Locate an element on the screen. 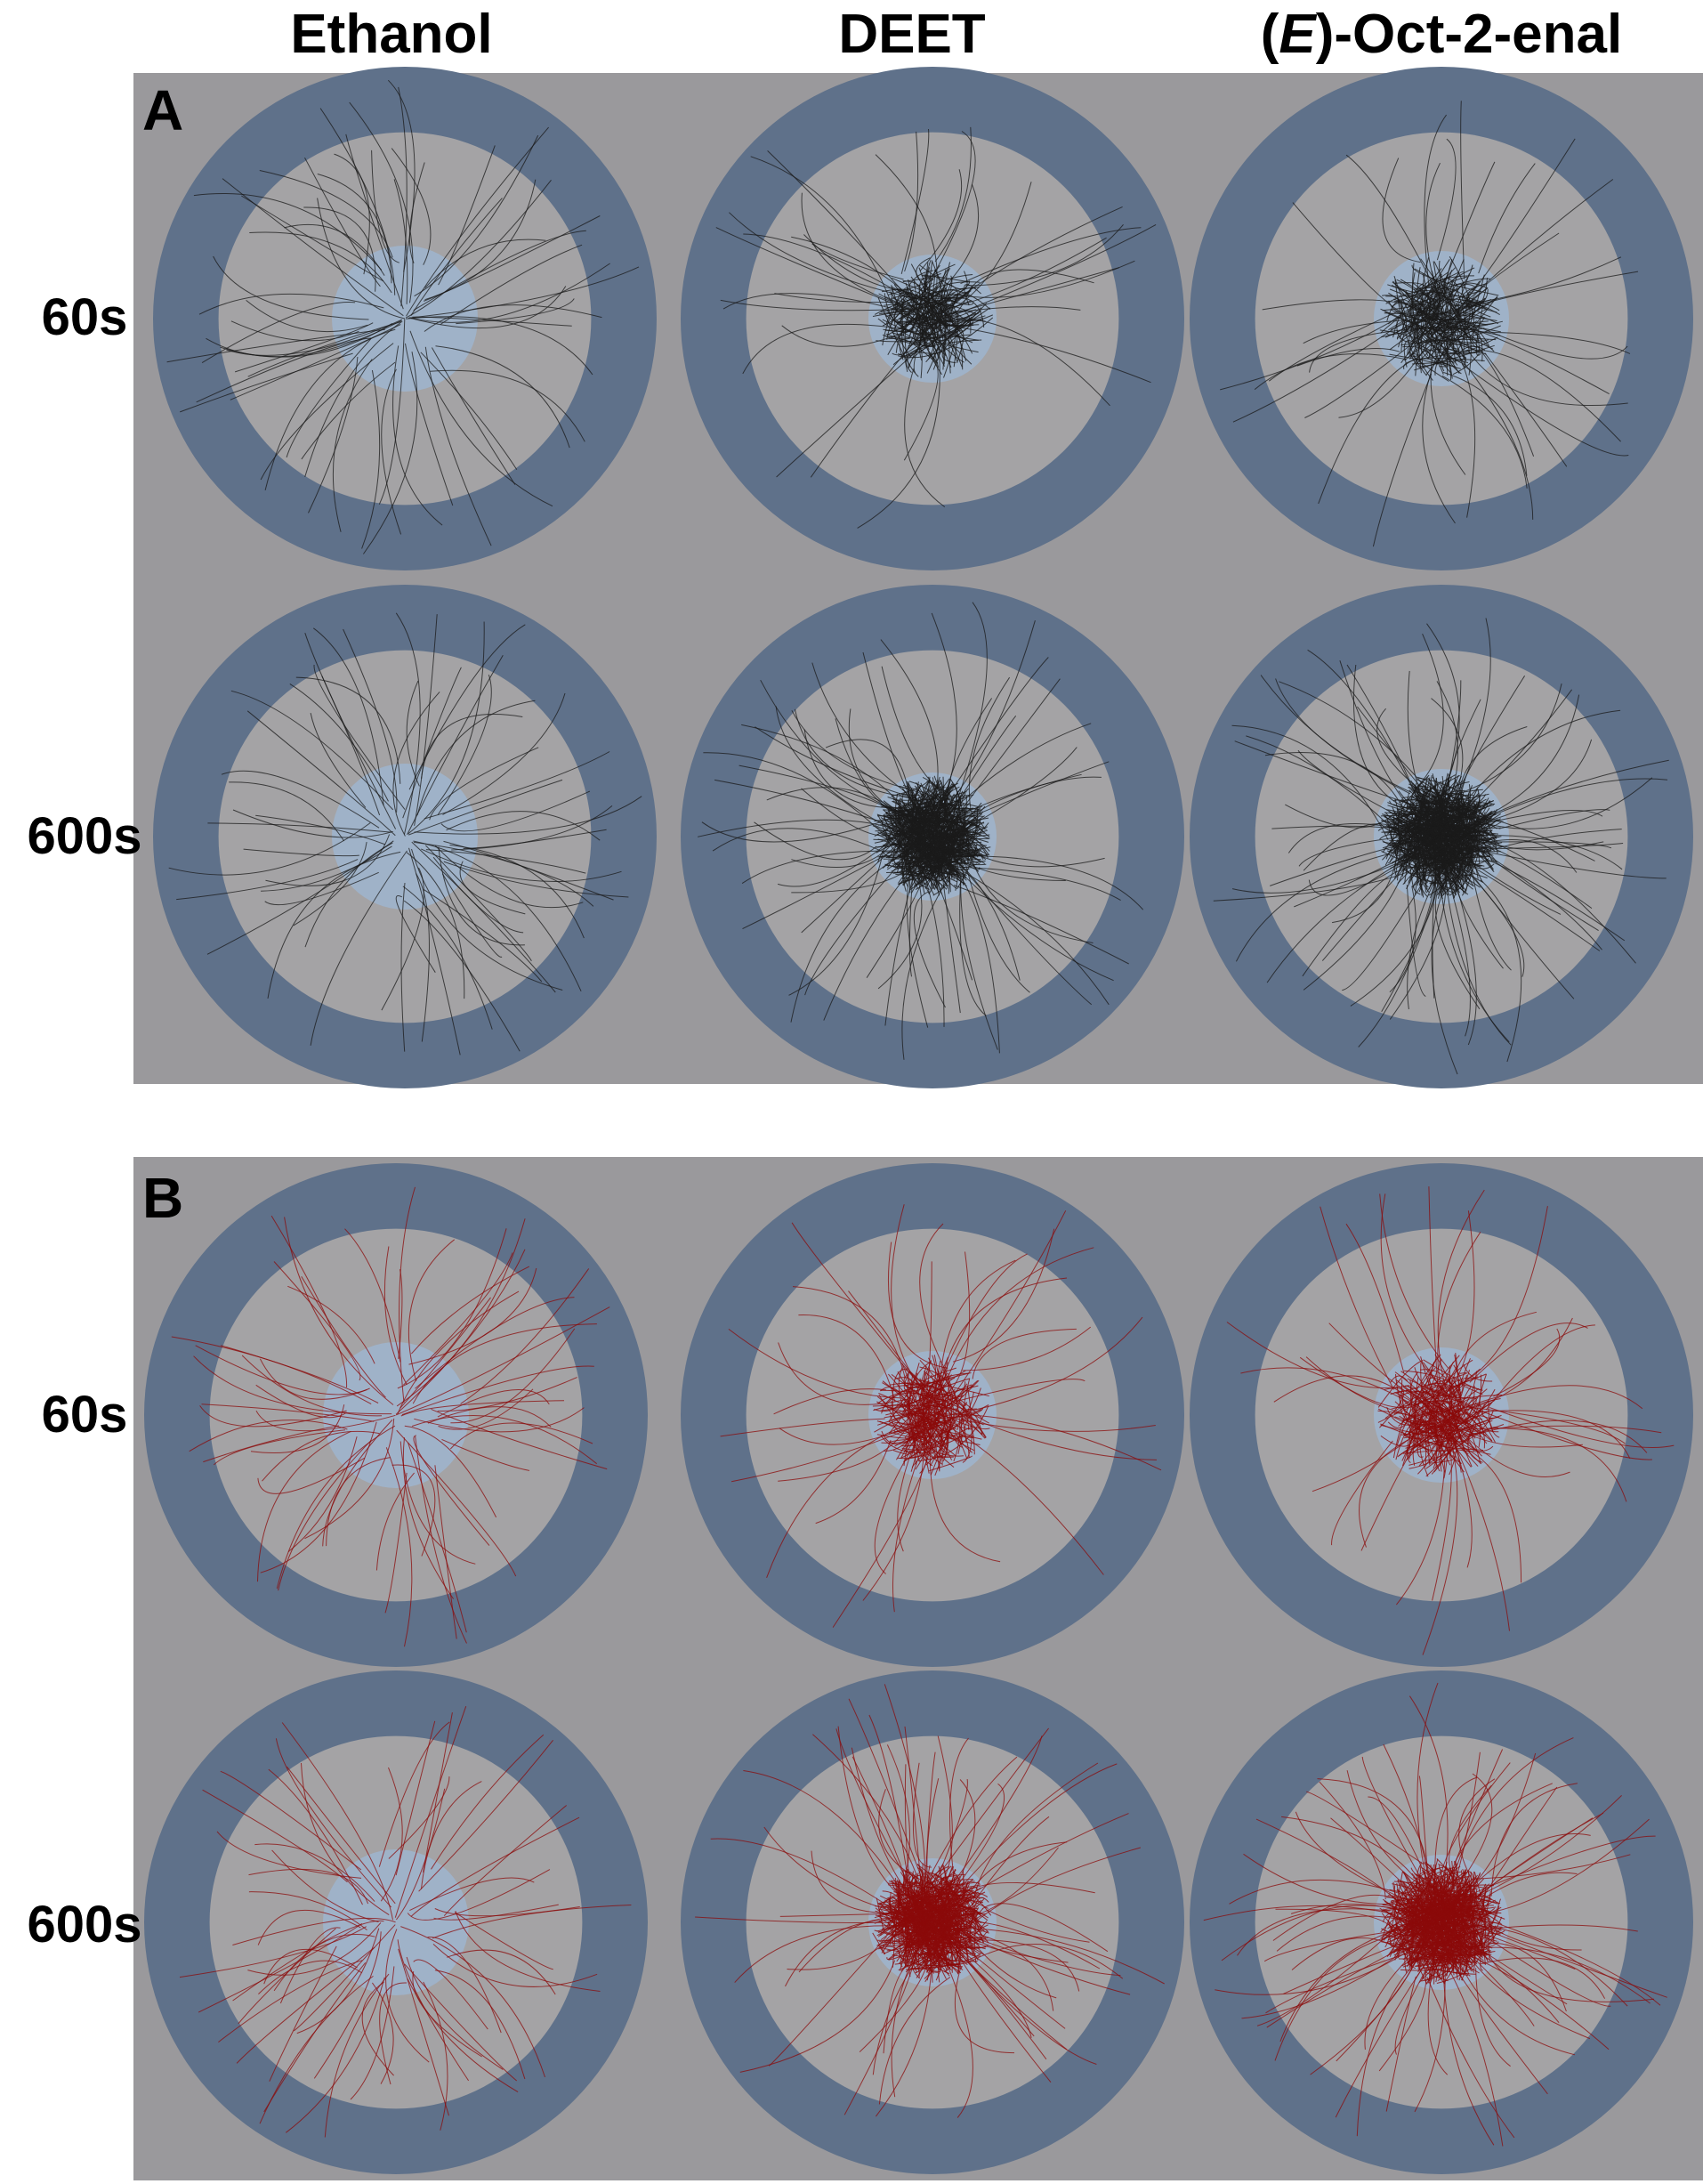  panel-b-arena-ethanol-600s is located at coordinates (396, 1923).